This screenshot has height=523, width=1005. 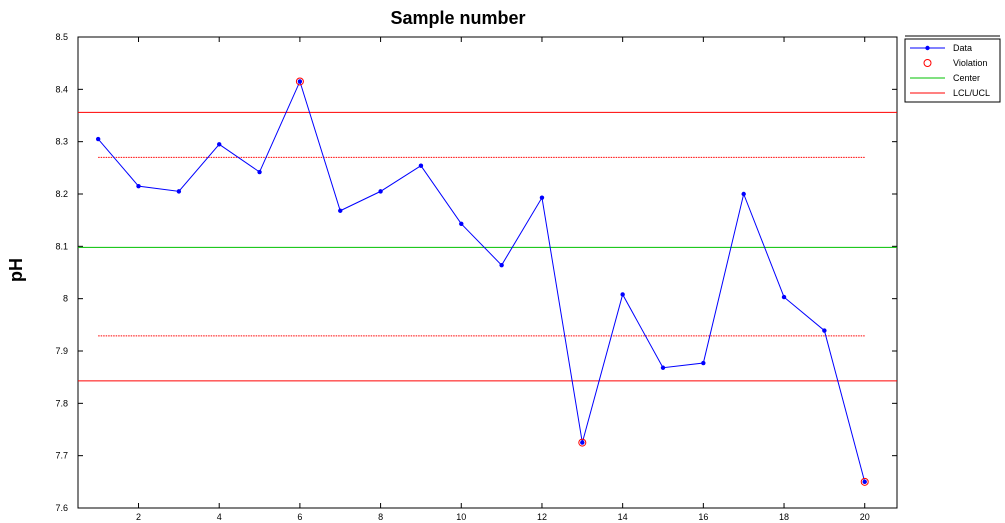 I want to click on y-tick-label: 7.9, so click(x=61, y=351).